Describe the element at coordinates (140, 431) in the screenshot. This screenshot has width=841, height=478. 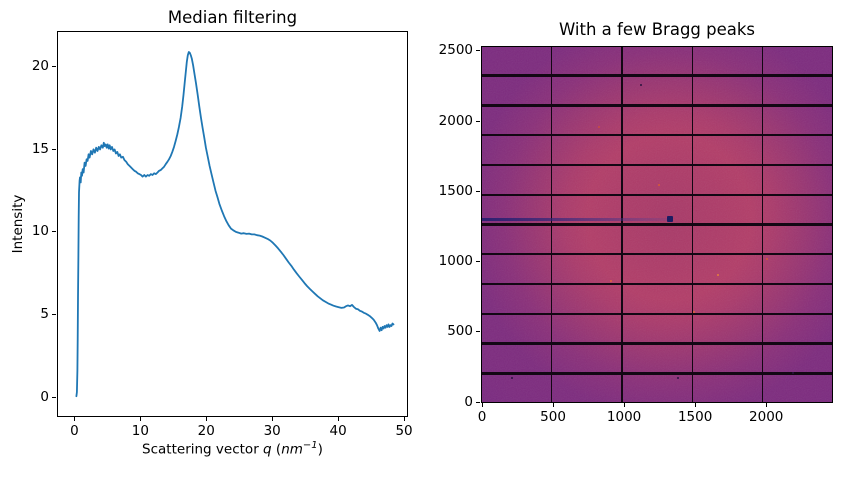
I see `x-tick-label: 10` at that location.